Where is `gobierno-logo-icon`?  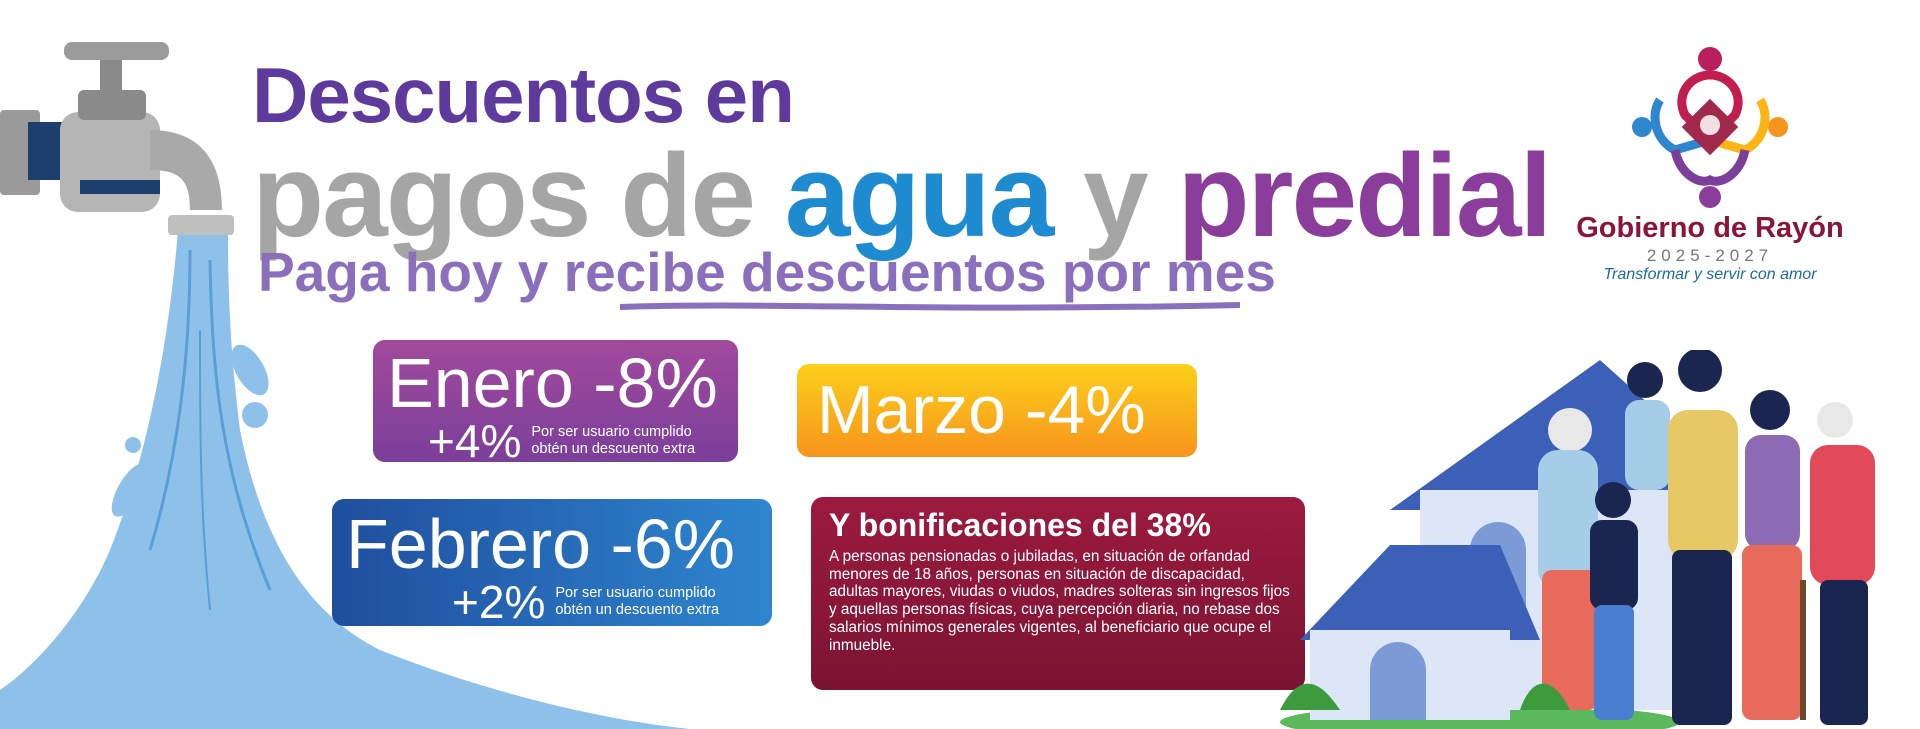 gobierno-logo-icon is located at coordinates (1710, 127).